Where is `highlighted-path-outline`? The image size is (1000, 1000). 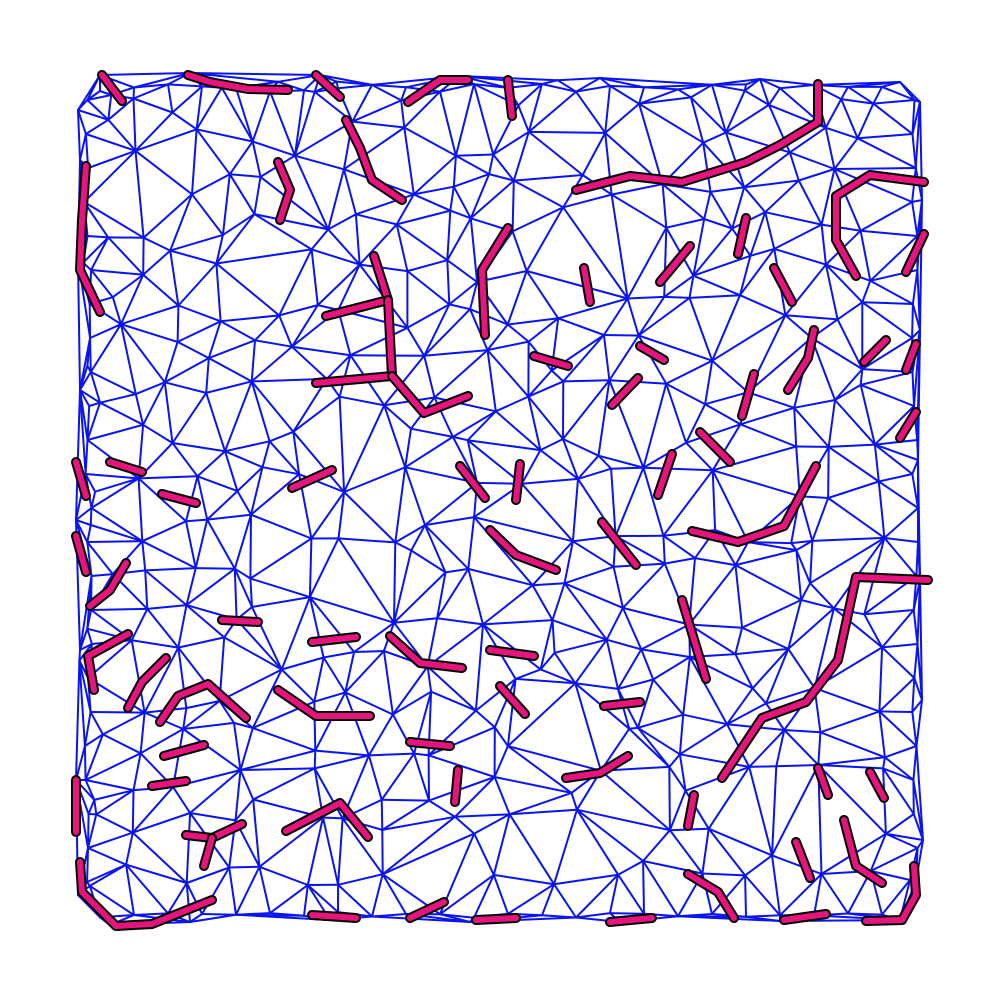
highlighted-path-outline is located at coordinates (697, 137).